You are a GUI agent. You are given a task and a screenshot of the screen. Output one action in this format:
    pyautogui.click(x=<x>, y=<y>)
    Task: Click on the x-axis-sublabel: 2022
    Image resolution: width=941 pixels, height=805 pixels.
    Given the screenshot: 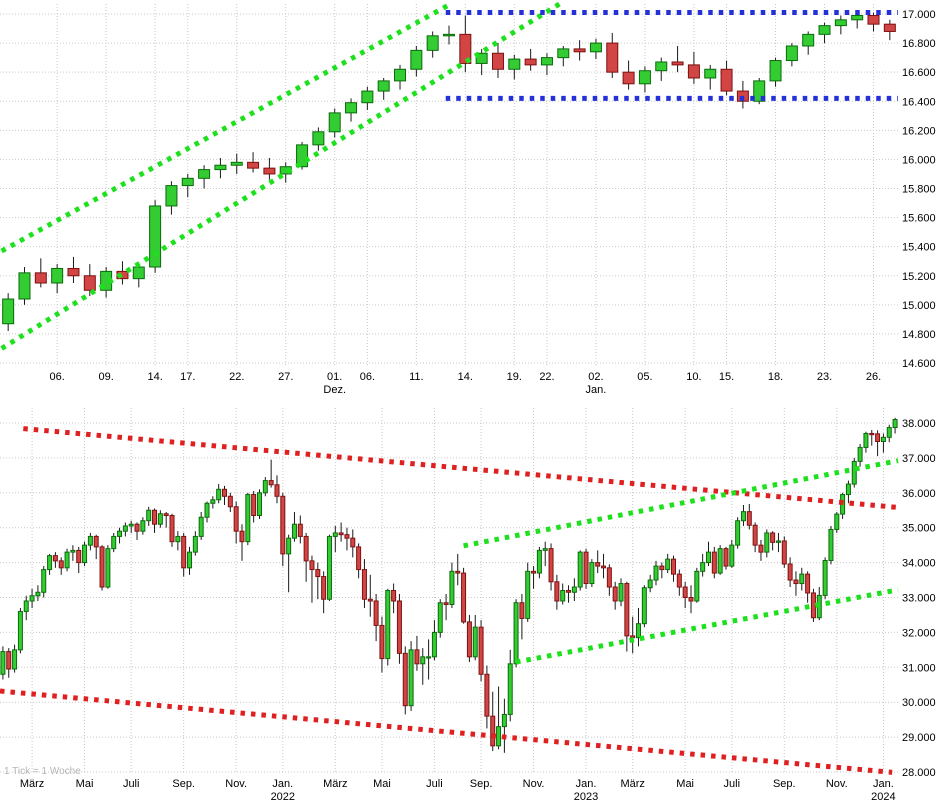 What is the action you would take?
    pyautogui.click(x=283, y=797)
    